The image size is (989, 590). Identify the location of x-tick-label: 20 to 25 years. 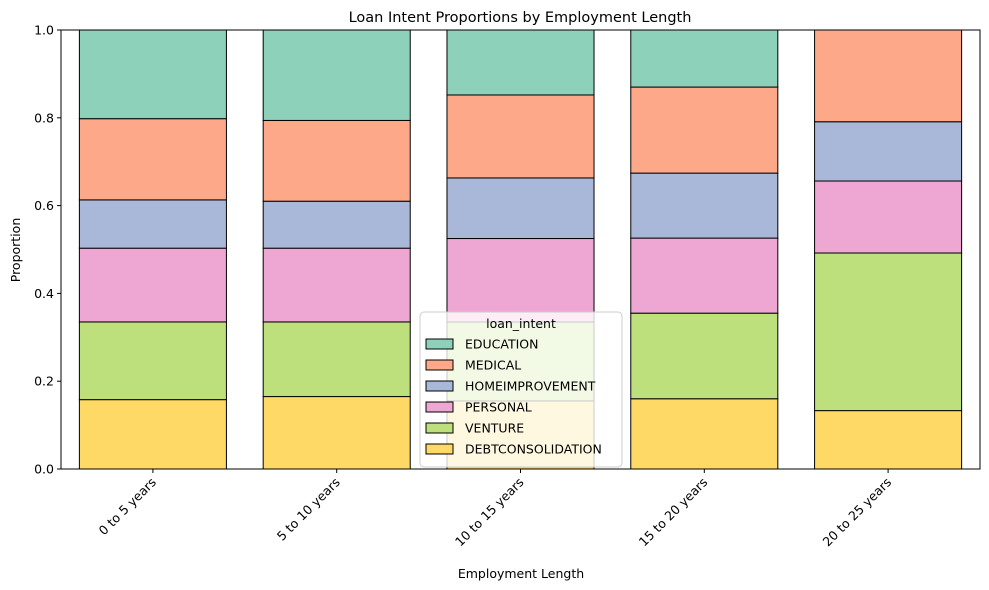
(856, 512).